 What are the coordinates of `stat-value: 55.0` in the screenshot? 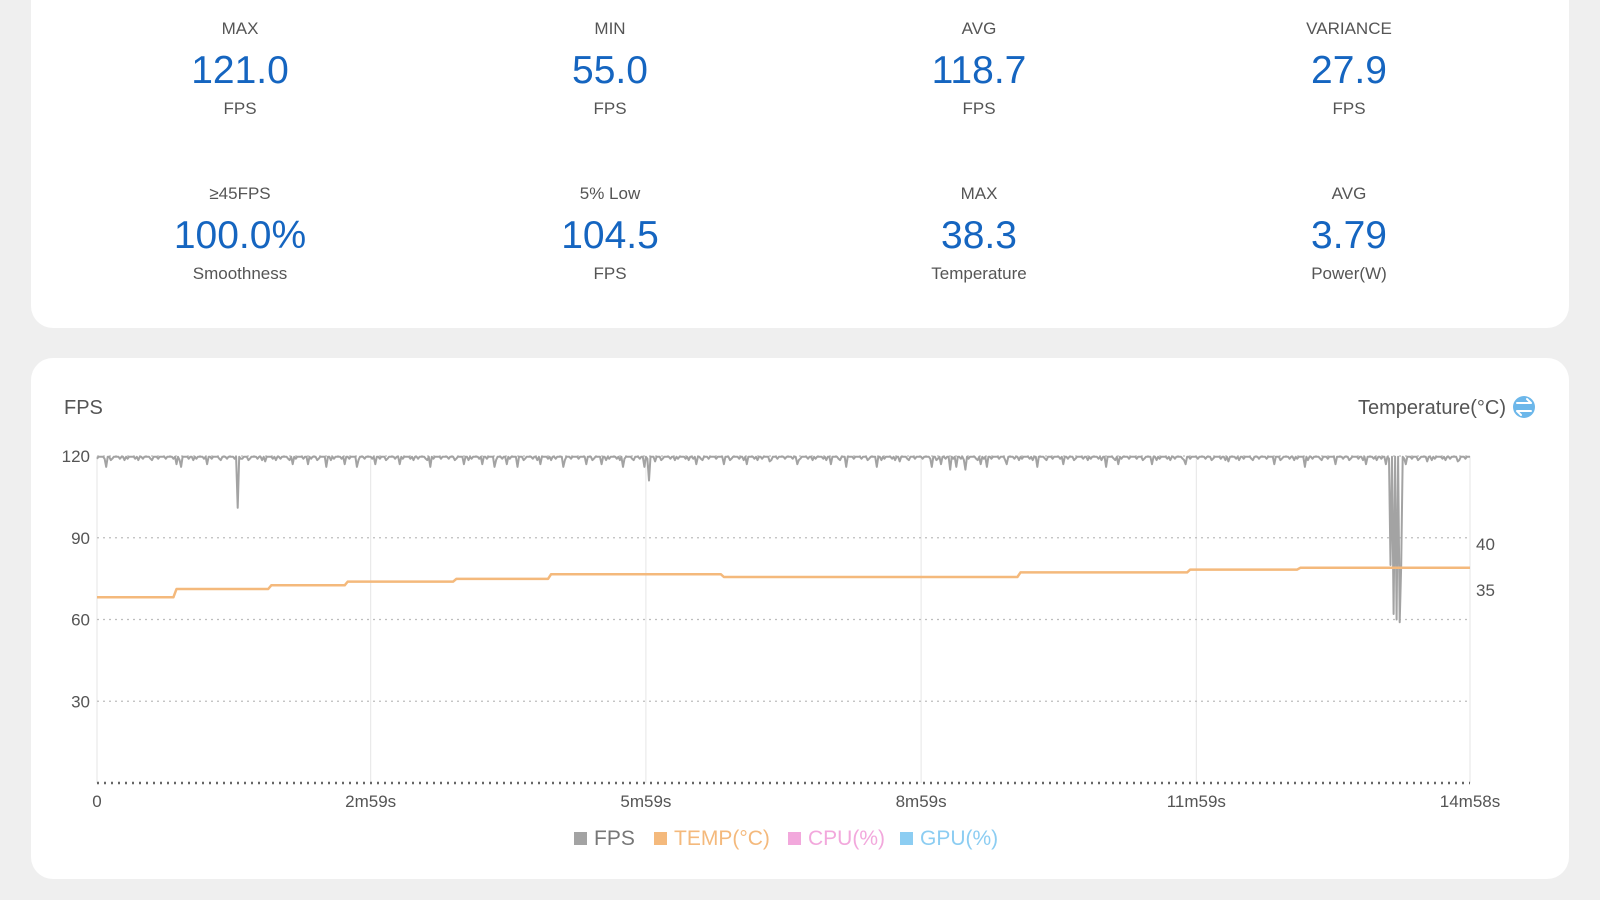 It's located at (610, 70).